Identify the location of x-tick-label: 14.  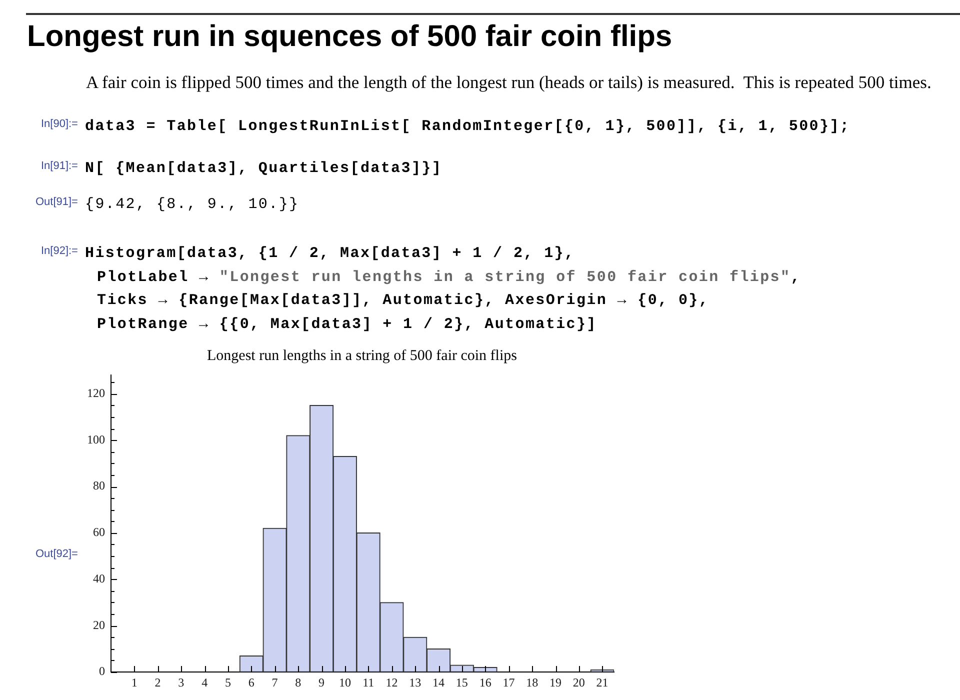
(438, 682).